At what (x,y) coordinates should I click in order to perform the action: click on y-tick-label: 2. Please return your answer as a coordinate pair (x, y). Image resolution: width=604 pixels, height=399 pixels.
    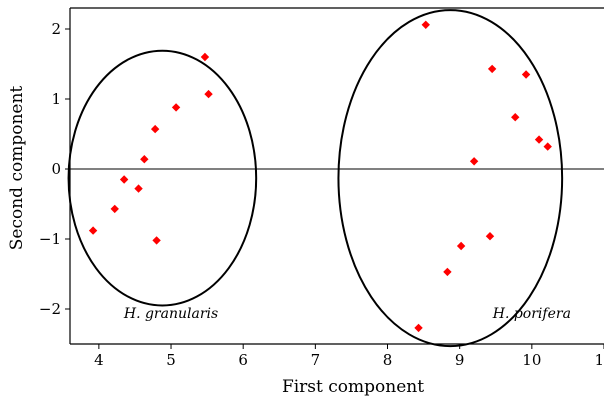
    Looking at the image, I should click on (56, 29).